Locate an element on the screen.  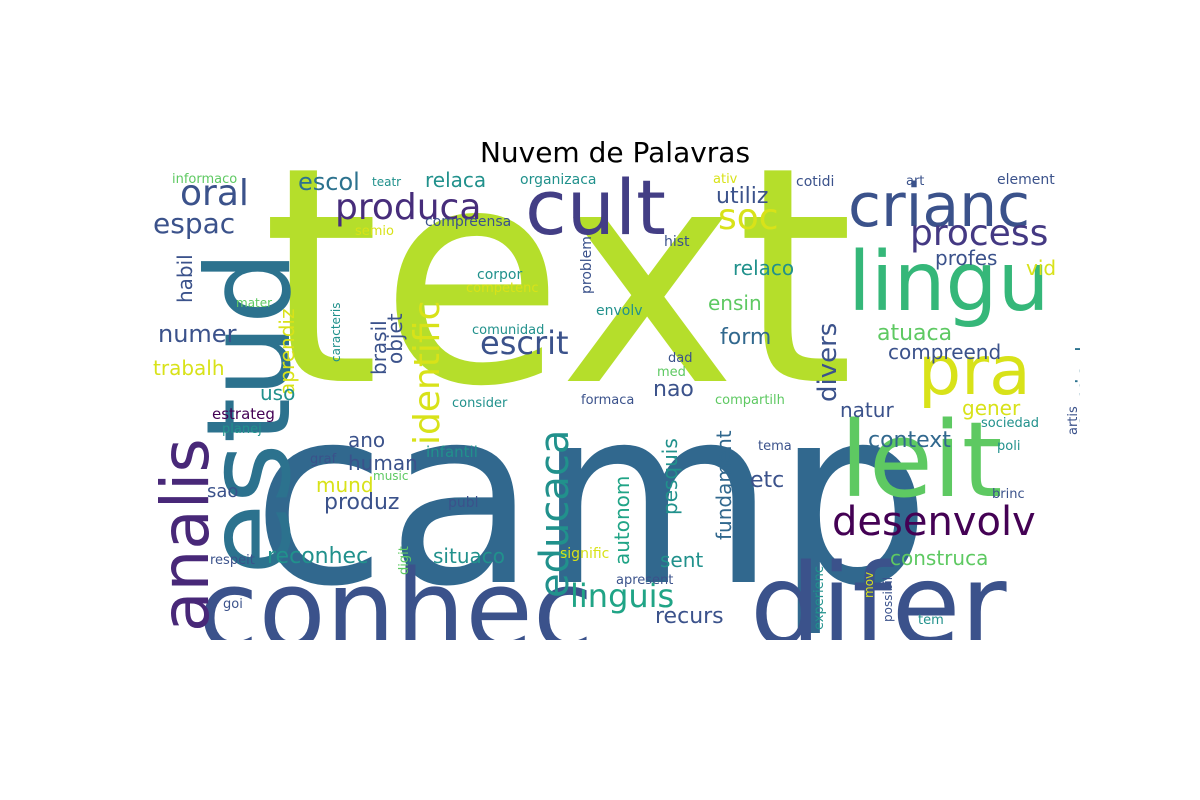
word-digit: digit is located at coordinates (404, 560).